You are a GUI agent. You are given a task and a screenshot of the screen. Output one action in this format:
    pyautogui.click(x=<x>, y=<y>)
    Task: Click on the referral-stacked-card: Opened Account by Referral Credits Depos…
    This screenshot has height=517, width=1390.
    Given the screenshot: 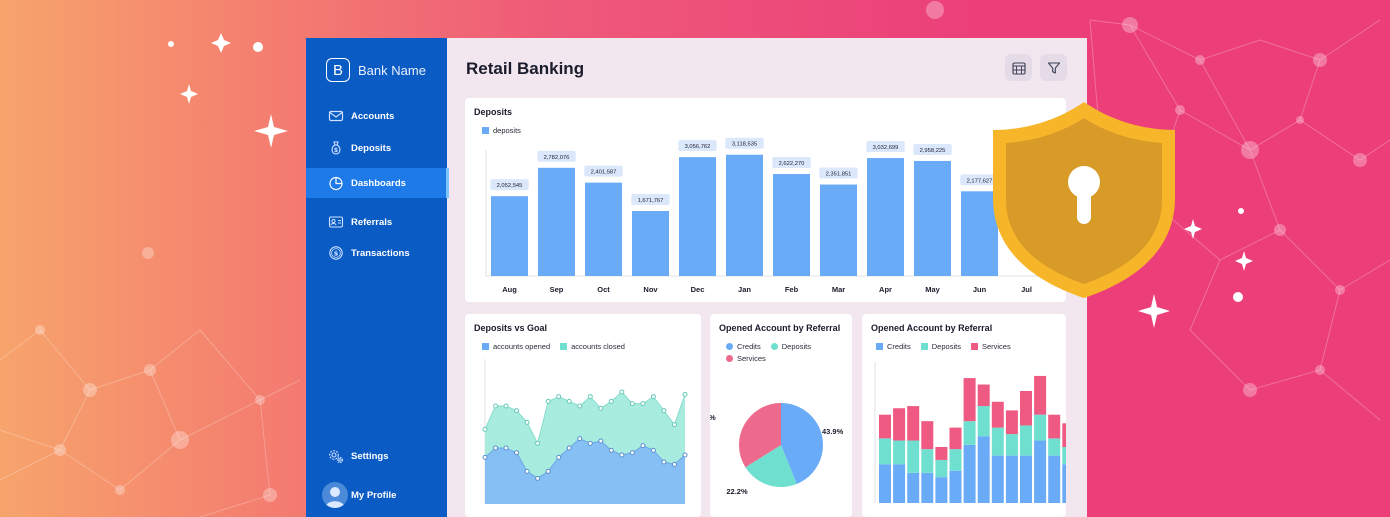 What is the action you would take?
    pyautogui.click(x=964, y=415)
    